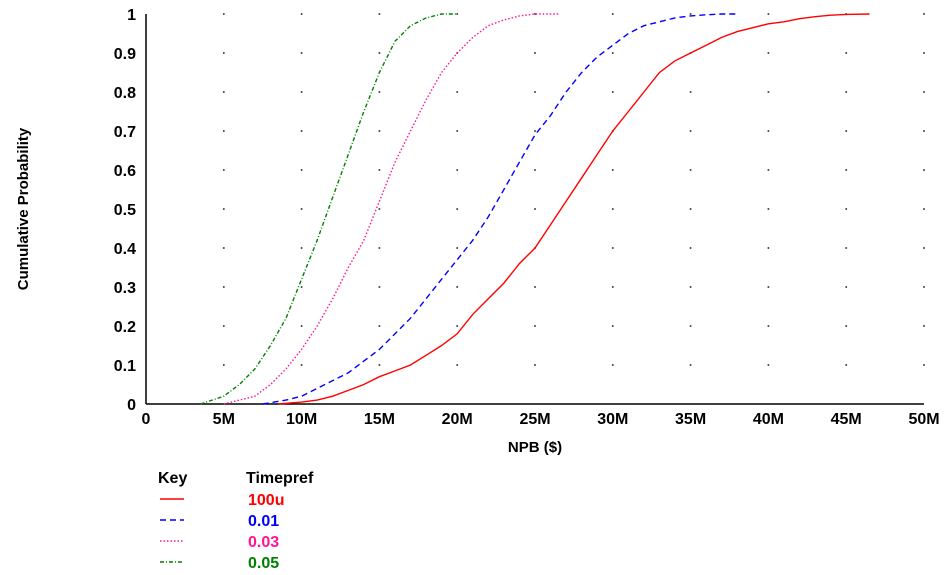  I want to click on y-tick-label: 0.6, so click(125, 171).